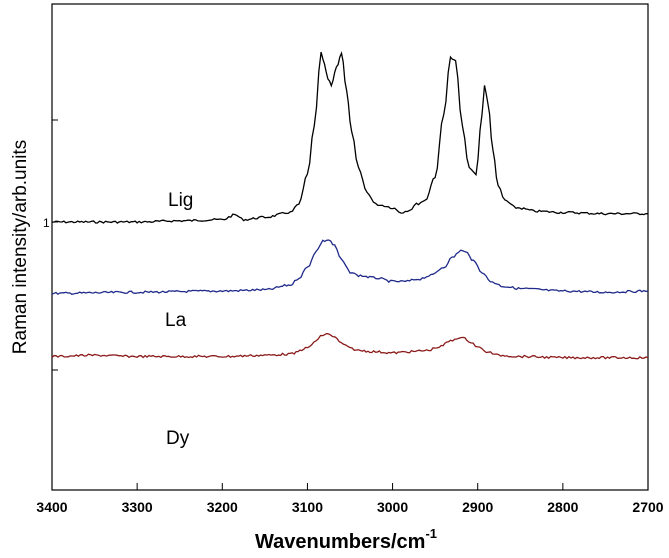 The image size is (669, 558). I want to click on series-label-lig: Lig, so click(180, 200).